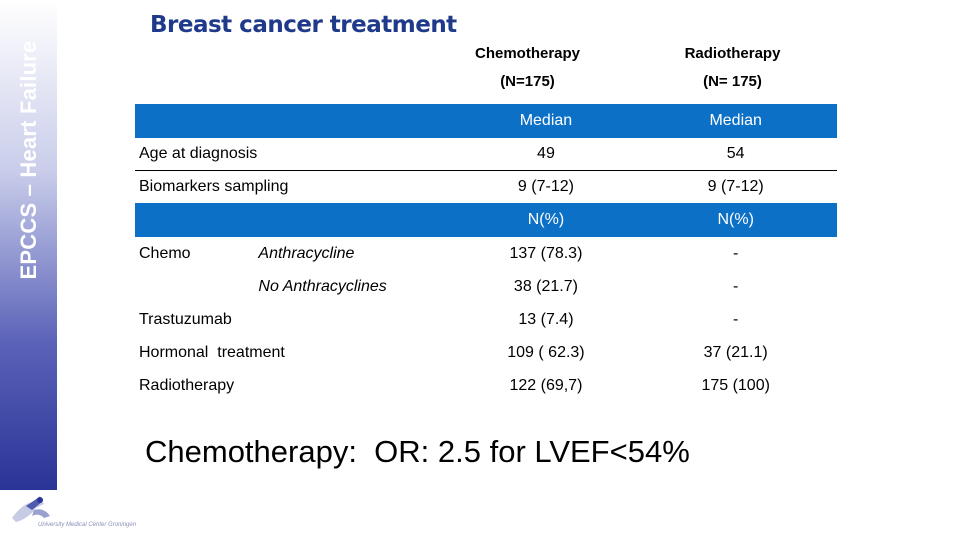  I want to click on table-row-anthracycline: Chemo Anthracycline 137 (78.3) -, so click(486, 253).